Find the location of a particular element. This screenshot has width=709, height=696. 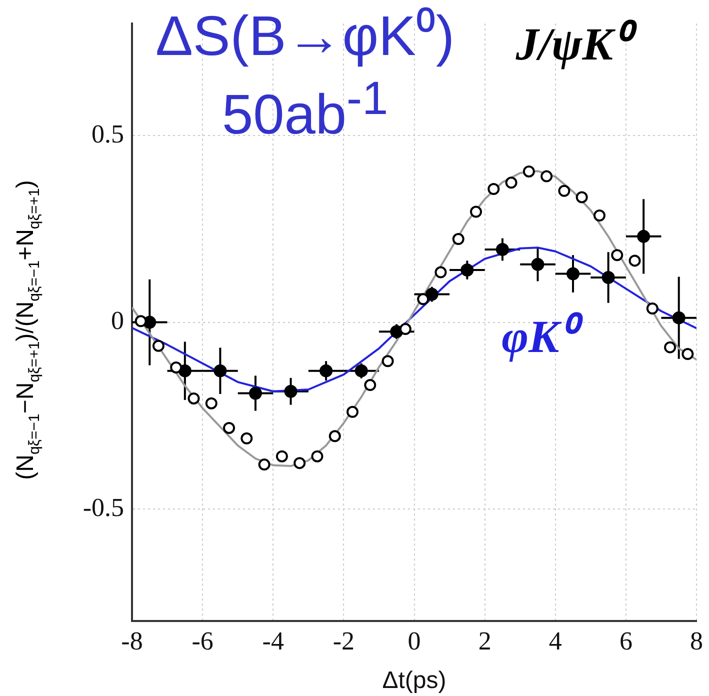

x-tick-label: -2 is located at coordinates (343, 641).